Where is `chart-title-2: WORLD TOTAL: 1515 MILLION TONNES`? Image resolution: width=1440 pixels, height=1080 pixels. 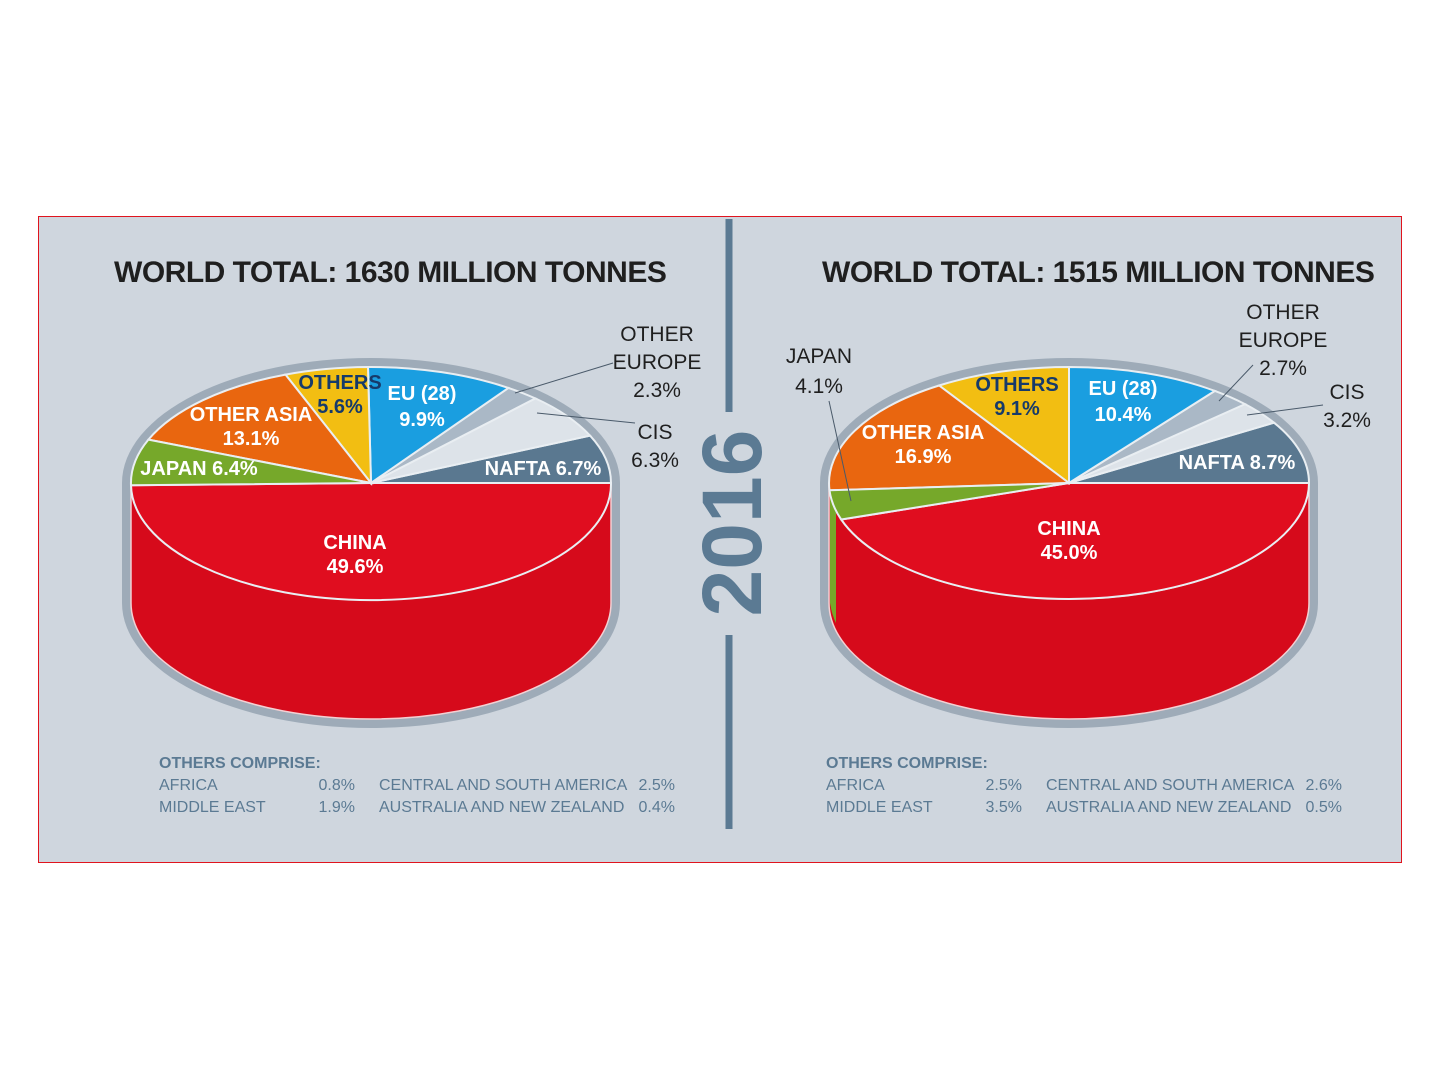 chart-title-2: WORLD TOTAL: 1515 MILLION TONNES is located at coordinates (1098, 272).